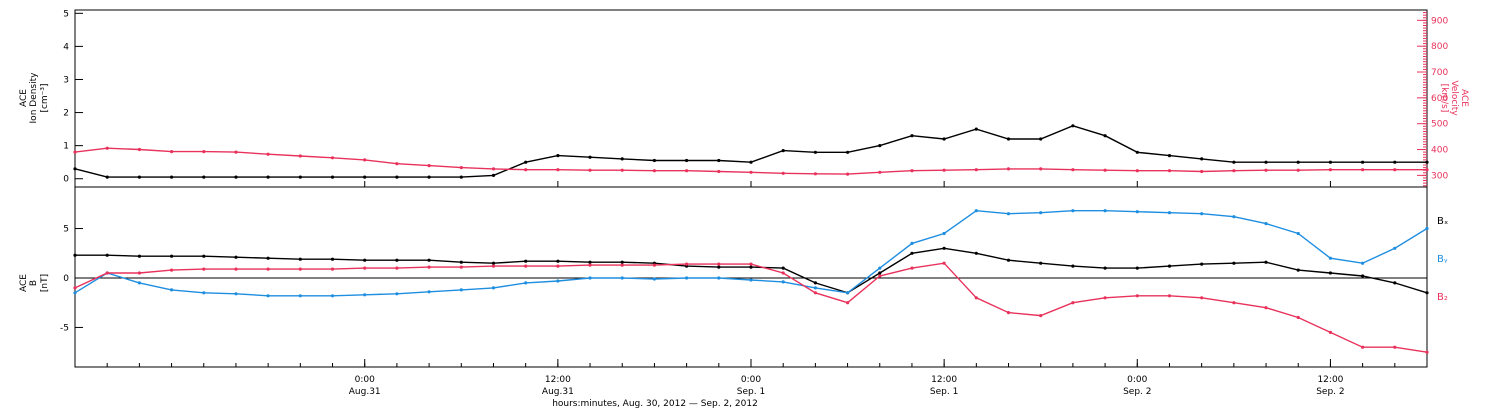 Image resolution: width=1500 pixels, height=410 pixels. What do you see at coordinates (1137, 392) in the screenshot?
I see `x-tick-label-date: Sep. 2` at bounding box center [1137, 392].